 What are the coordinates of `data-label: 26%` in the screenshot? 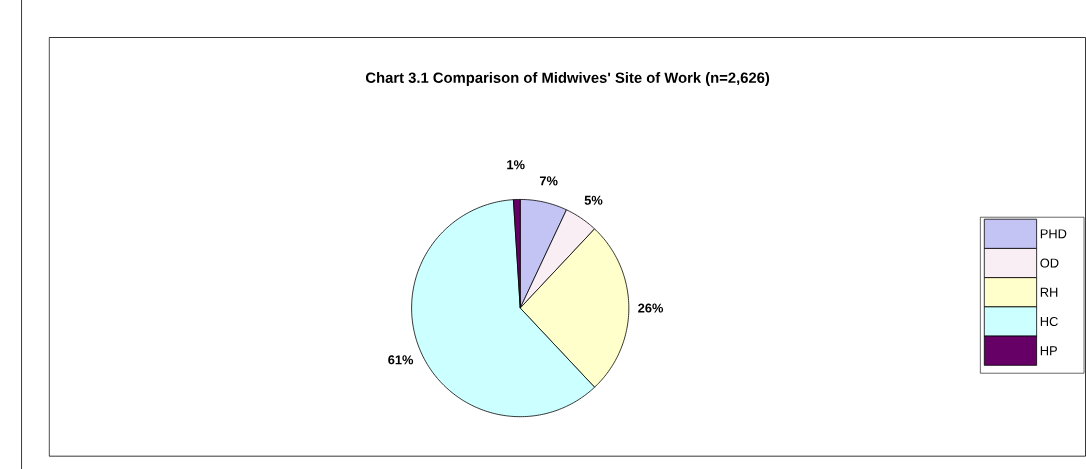 It's located at (651, 308).